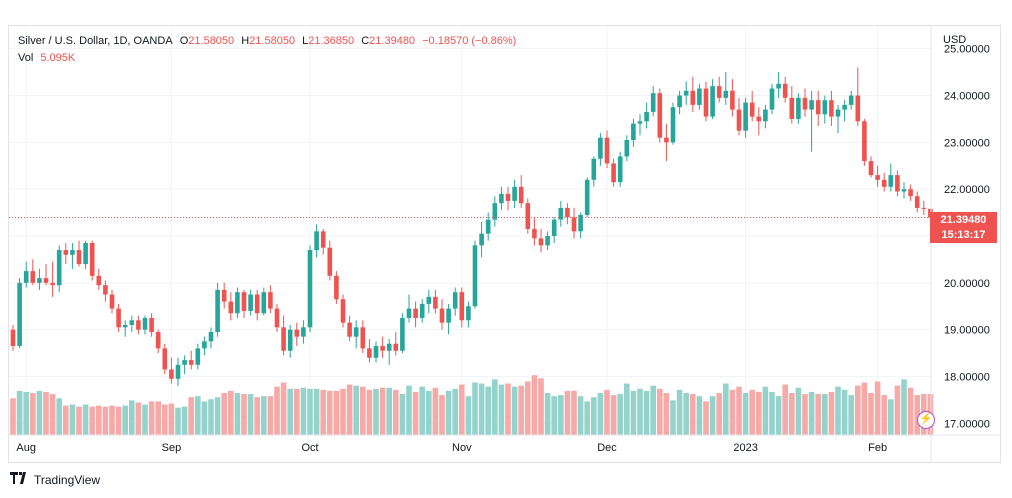 The height and width of the screenshot is (498, 1012). What do you see at coordinates (451, 448) in the screenshot?
I see `time-axis: Aug Sep Oct Nov Dec 2023 Feb` at bounding box center [451, 448].